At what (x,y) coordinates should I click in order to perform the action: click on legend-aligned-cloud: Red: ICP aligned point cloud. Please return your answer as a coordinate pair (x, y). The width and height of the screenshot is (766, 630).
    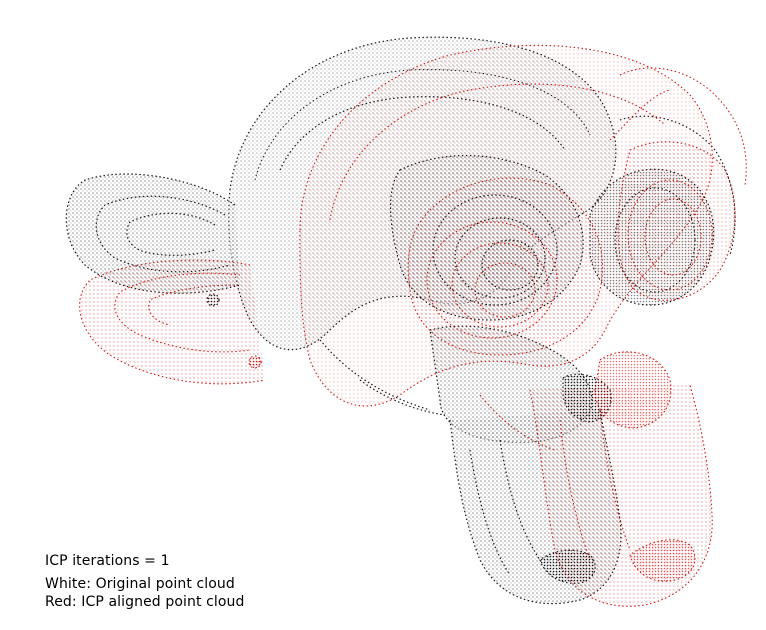
    Looking at the image, I should click on (145, 602).